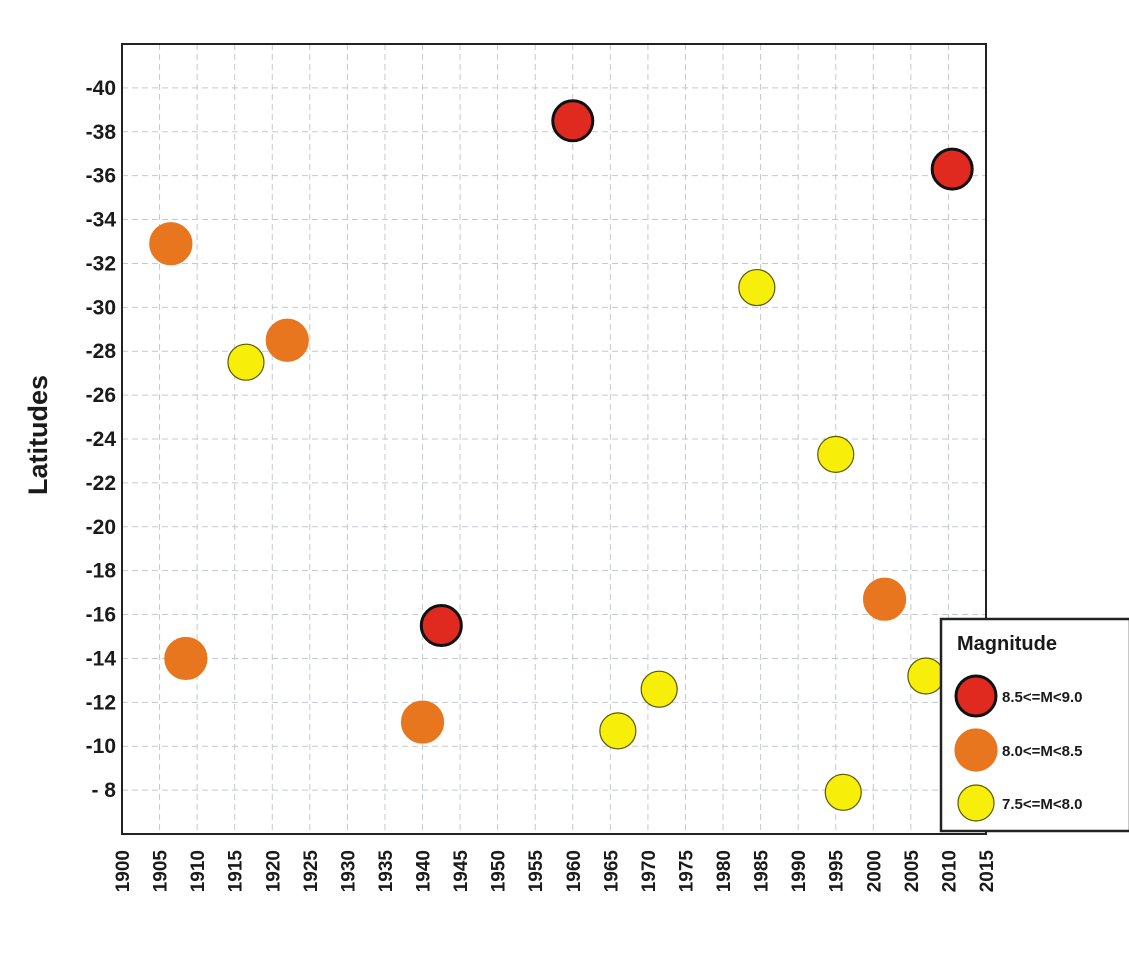 Image resolution: width=1129 pixels, height=975 pixels. Describe the element at coordinates (101, 351) in the screenshot. I see `y-tick-label: -28` at that location.